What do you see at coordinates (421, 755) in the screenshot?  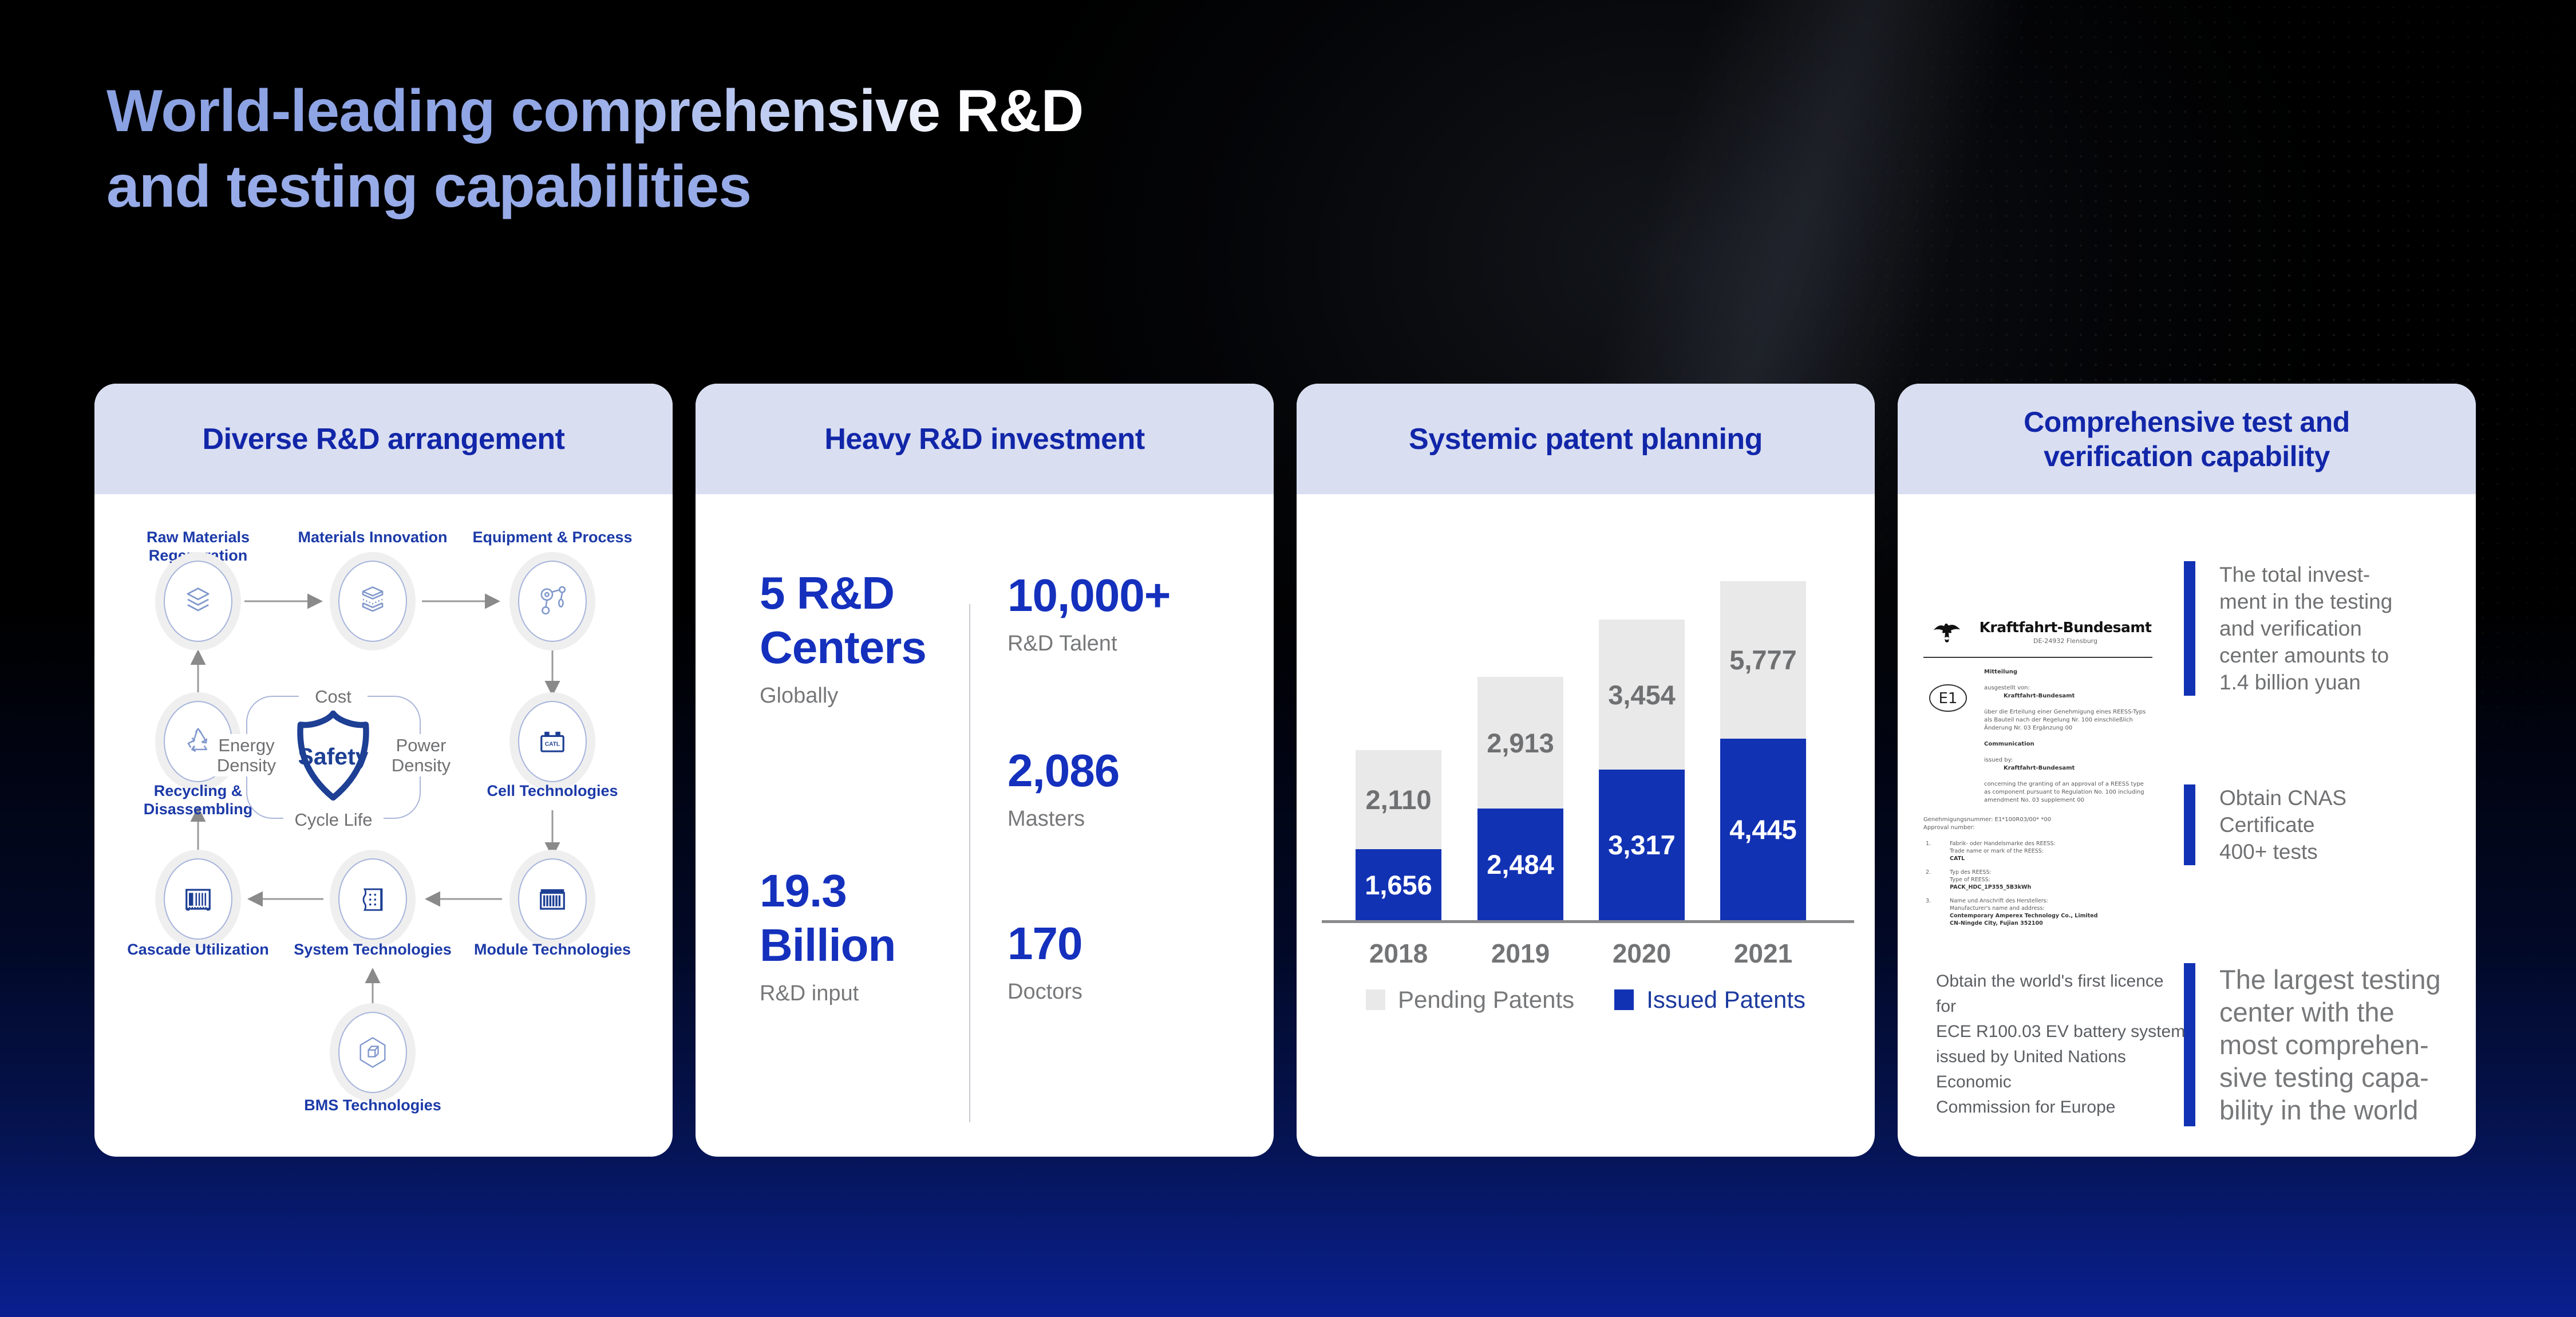 I see `label-power-density: Power Density` at bounding box center [421, 755].